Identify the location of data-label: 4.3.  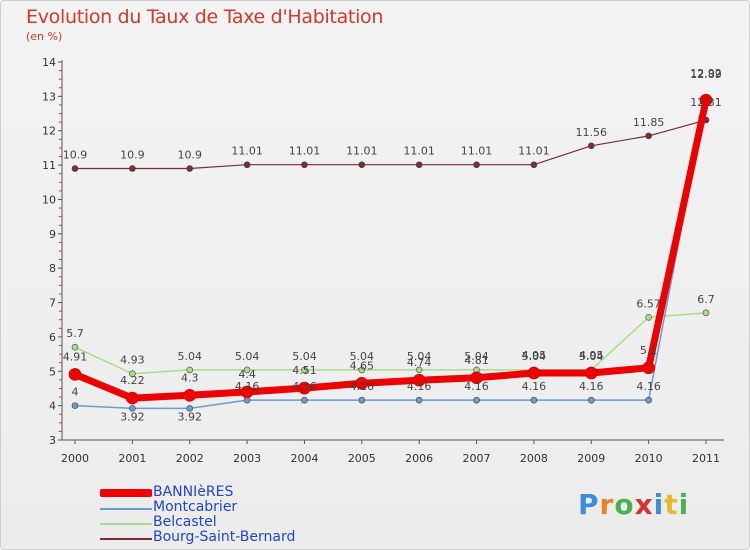
(190, 377).